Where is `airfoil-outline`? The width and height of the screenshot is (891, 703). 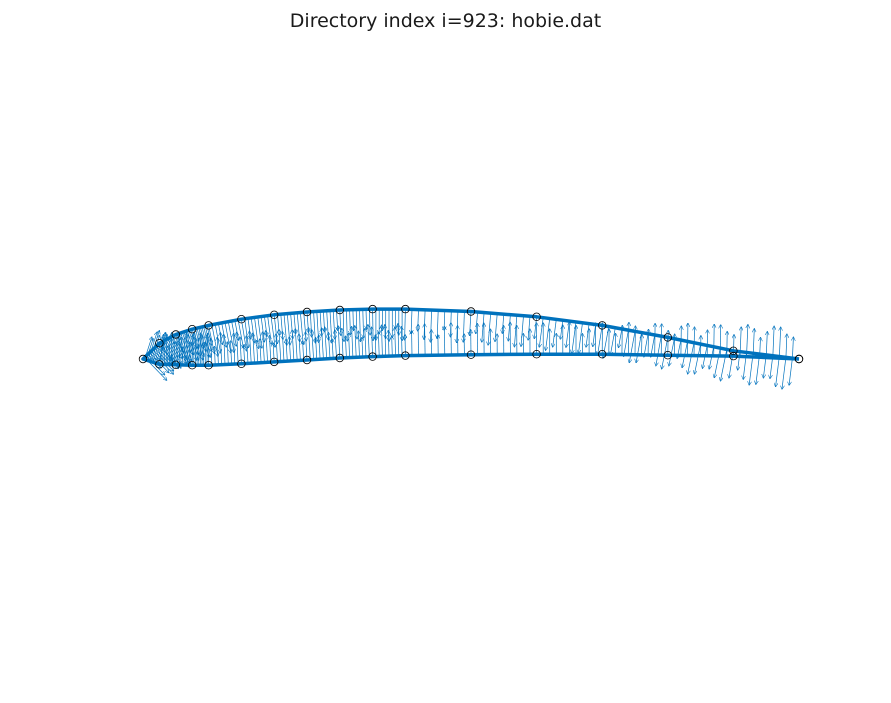
airfoil-outline is located at coordinates (470, 337).